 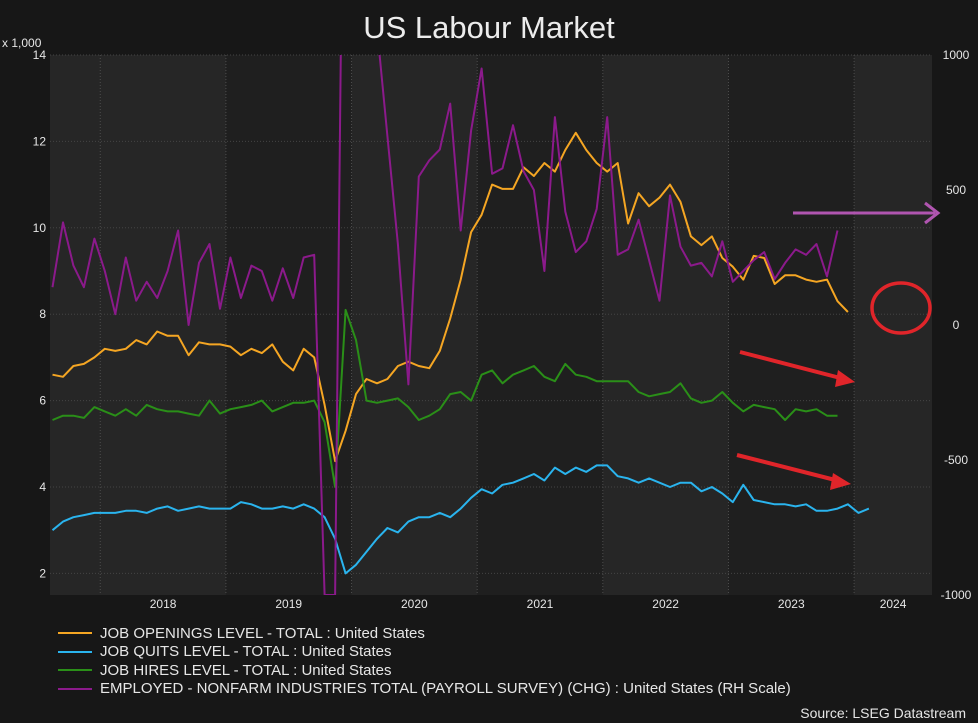 What do you see at coordinates (540, 604) in the screenshot?
I see `x-tick-label: 2021` at bounding box center [540, 604].